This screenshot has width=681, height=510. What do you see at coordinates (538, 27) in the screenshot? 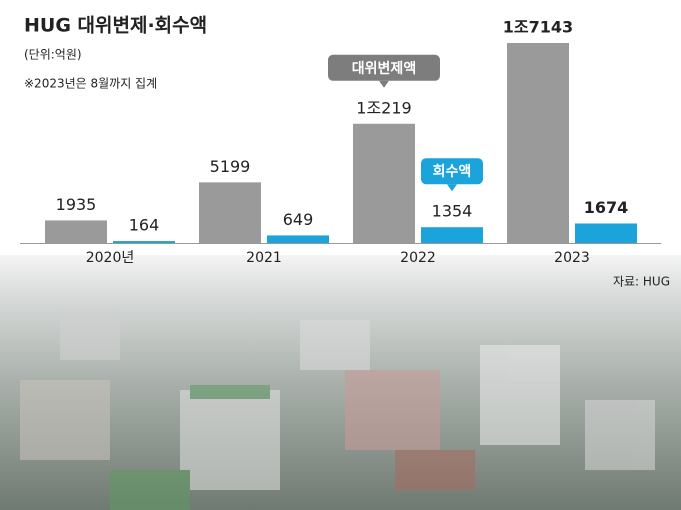
I see `value-label: 1조7143` at bounding box center [538, 27].